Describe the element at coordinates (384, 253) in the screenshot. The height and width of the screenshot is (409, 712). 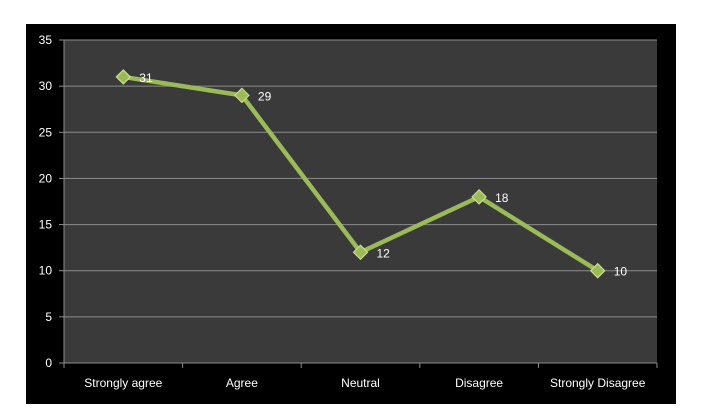
I see `data-label: 12` at that location.